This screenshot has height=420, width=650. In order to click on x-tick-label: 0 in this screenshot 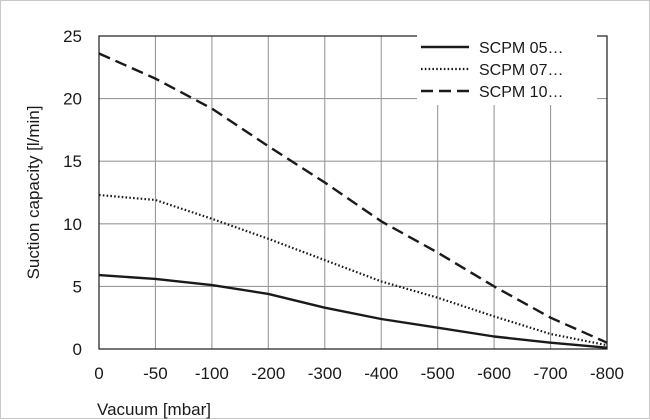, I will do `click(98, 373)`.